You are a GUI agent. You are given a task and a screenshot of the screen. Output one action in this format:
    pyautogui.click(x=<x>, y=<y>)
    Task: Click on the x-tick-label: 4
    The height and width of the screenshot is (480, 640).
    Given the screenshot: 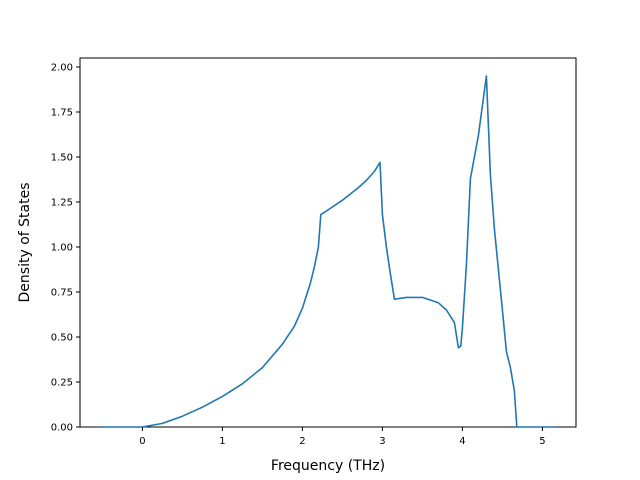 What is the action you would take?
    pyautogui.click(x=462, y=441)
    